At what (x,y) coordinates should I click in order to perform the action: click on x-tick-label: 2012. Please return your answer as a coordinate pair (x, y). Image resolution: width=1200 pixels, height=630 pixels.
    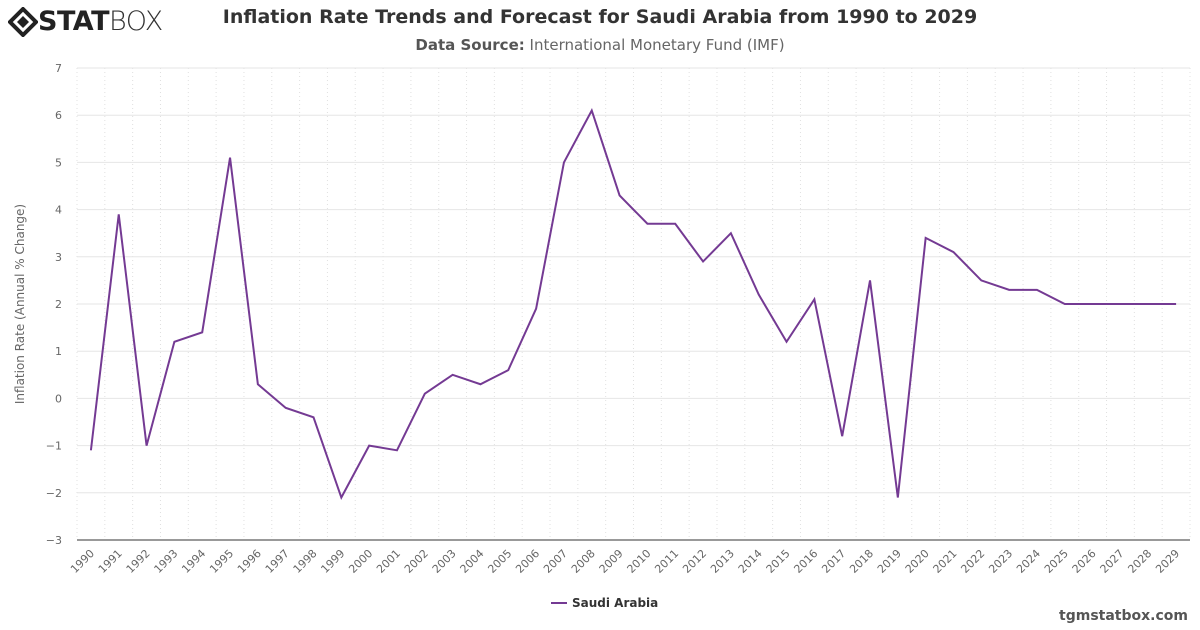
    Looking at the image, I should click on (694, 561).